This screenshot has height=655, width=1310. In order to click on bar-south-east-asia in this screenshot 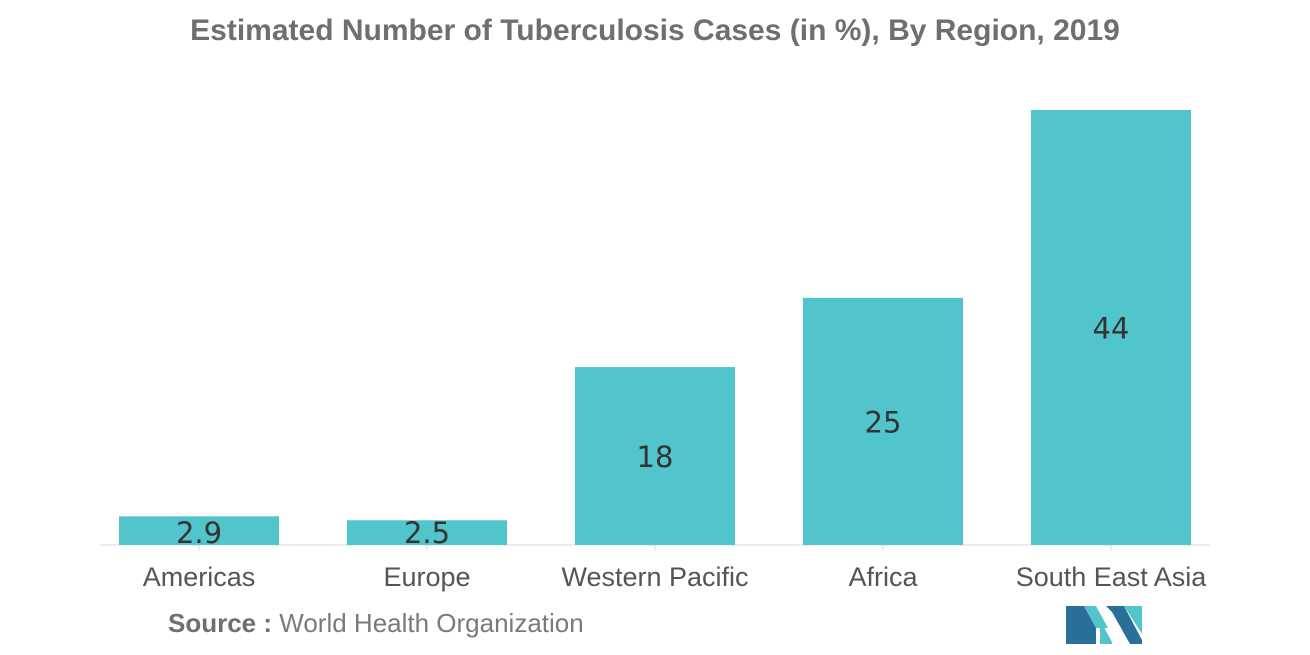, I will do `click(1111, 327)`.